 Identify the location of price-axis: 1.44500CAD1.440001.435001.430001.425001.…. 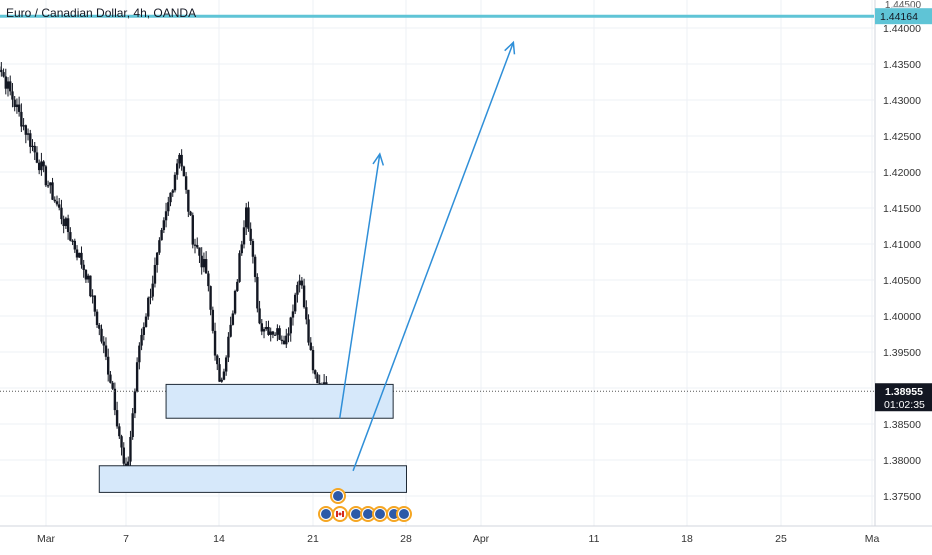
(903, 275).